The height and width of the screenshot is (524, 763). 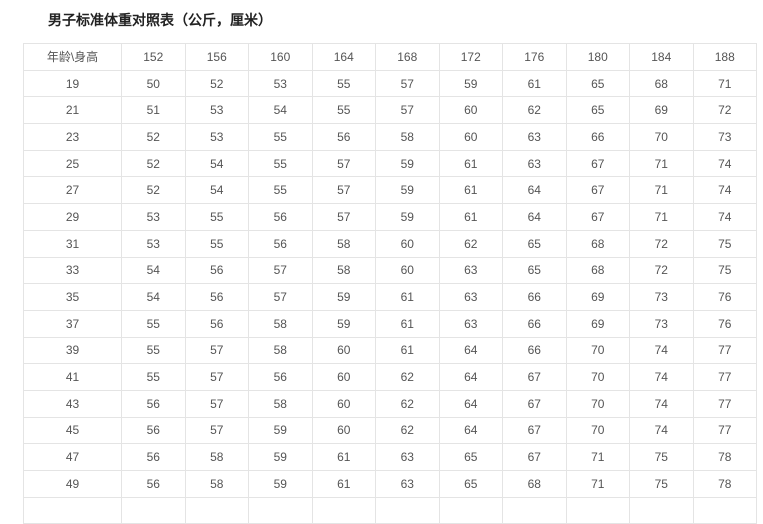 I want to click on weight-cell: 63, so click(x=407, y=484).